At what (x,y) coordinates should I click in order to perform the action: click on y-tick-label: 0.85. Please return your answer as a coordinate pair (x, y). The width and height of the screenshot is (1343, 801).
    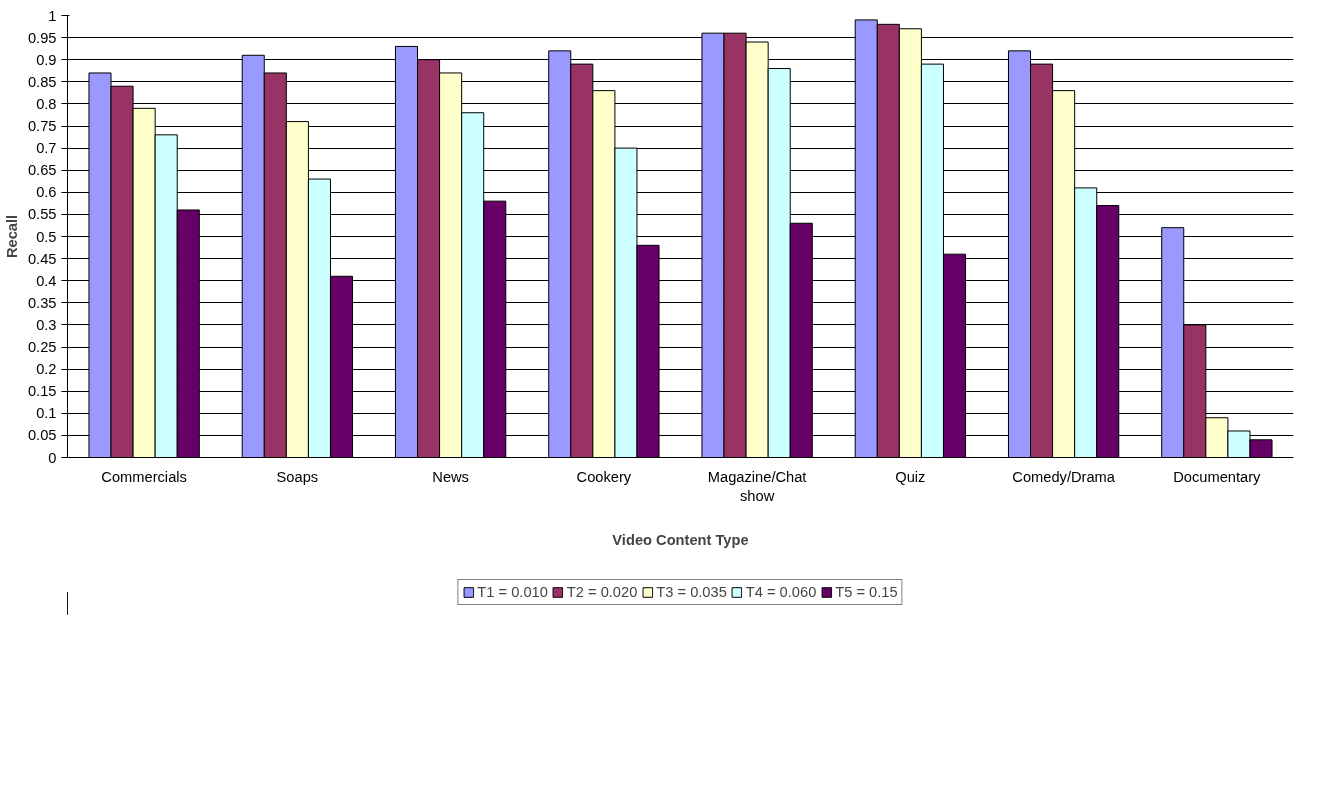
    Looking at the image, I should click on (42, 81).